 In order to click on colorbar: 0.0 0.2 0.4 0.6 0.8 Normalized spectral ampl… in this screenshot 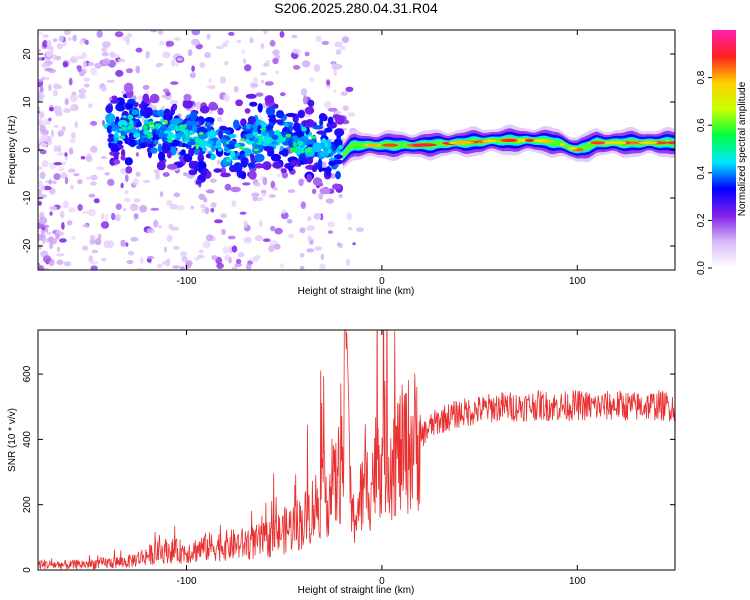, I will do `click(722, 152)`.